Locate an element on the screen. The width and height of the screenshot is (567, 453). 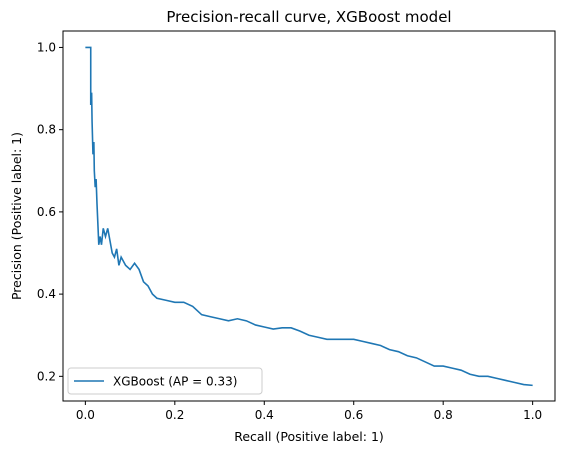
y-tick-label: 0.2 is located at coordinates (46, 376).